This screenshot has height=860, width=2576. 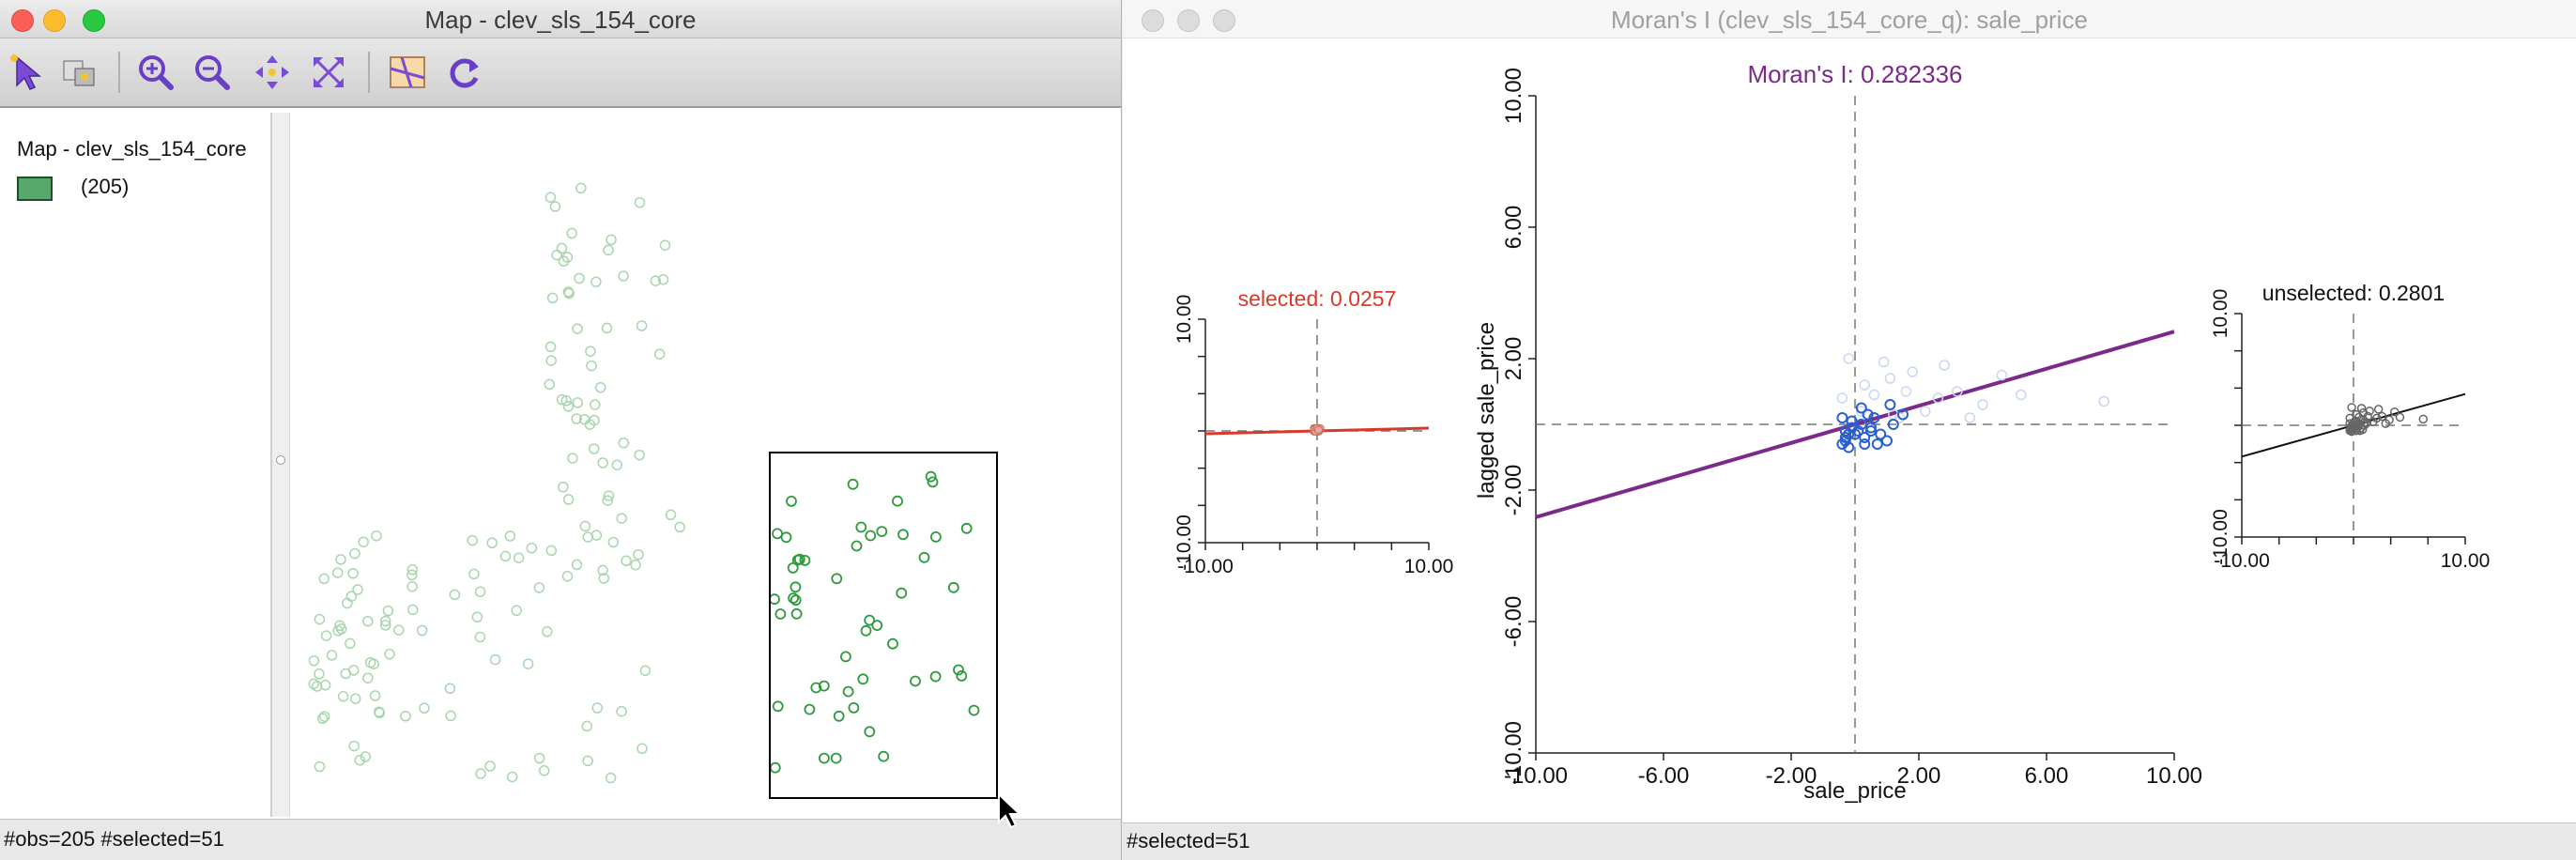 I want to click on pan-icon, so click(x=273, y=72).